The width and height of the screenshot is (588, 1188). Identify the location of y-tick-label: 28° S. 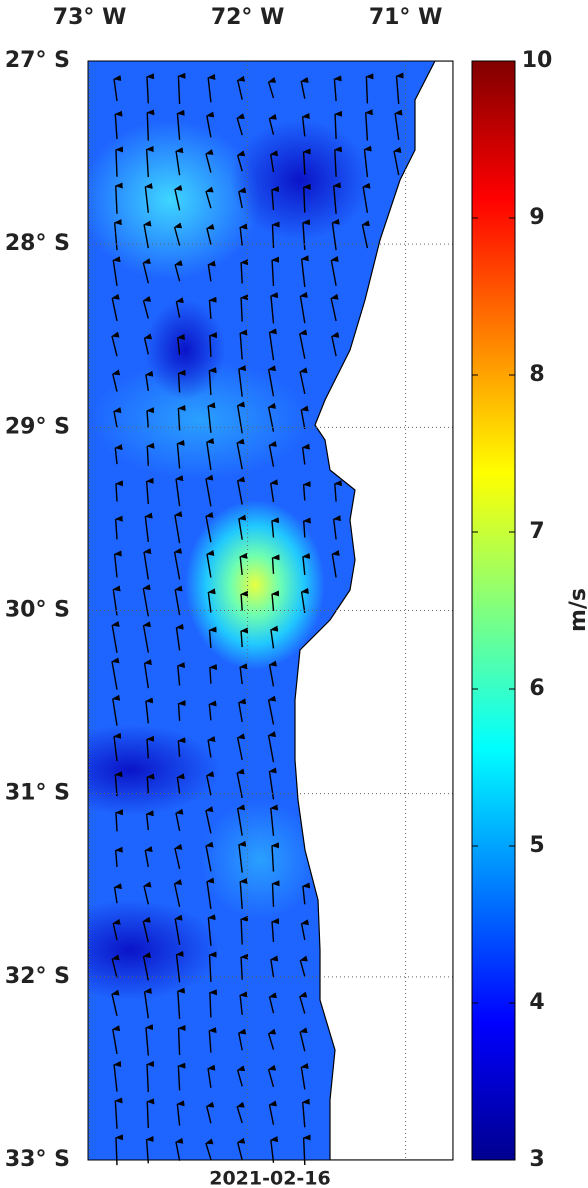
(37, 243).